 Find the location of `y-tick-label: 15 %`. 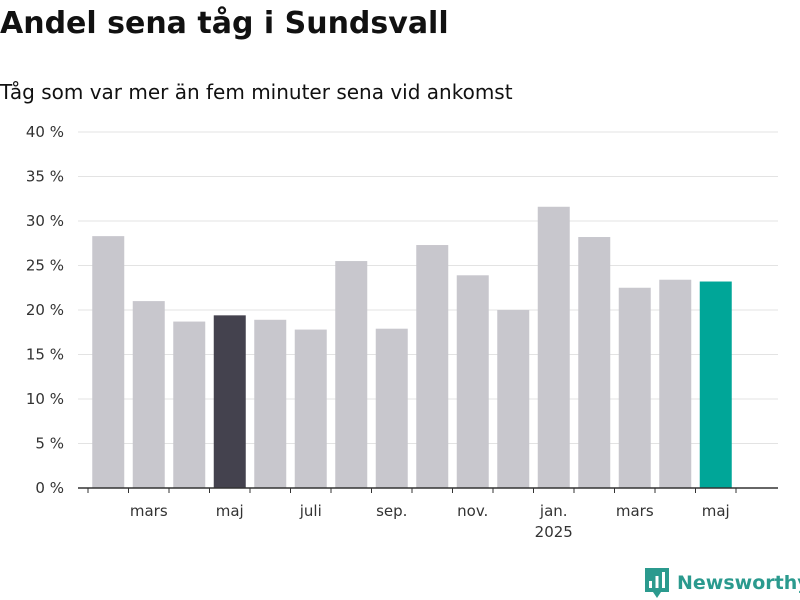

y-tick-label: 15 % is located at coordinates (45, 355).